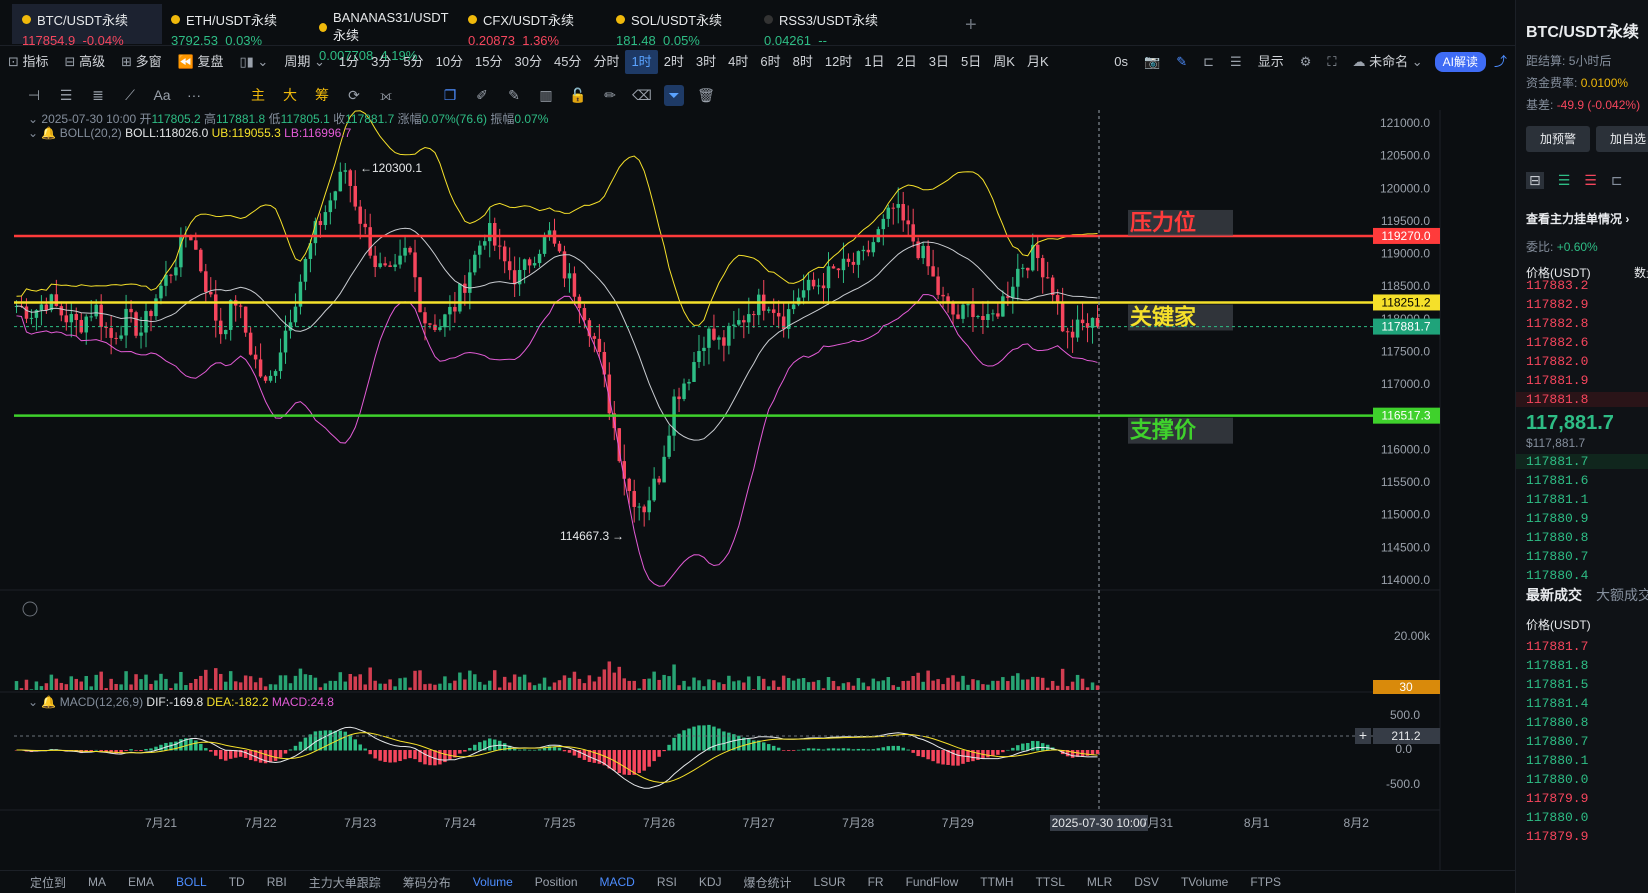 This screenshot has height=893, width=1648. I want to click on camera-icon: 📷, so click(1152, 61).